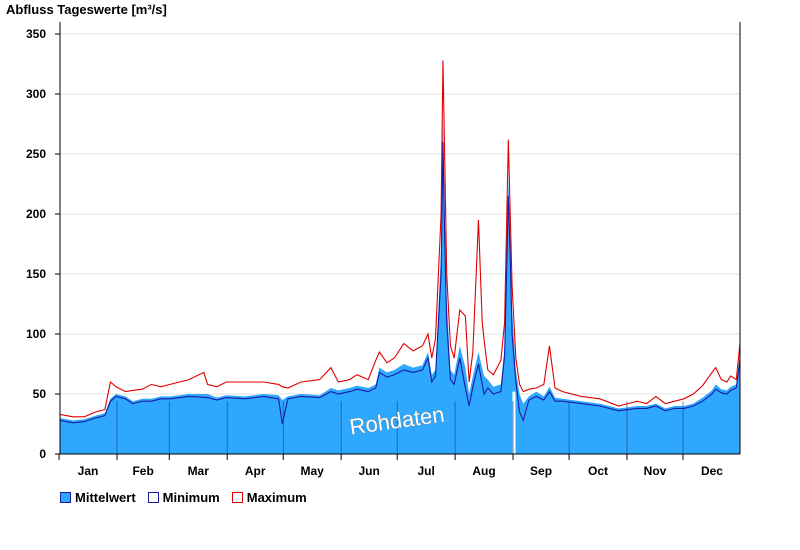 This screenshot has width=800, height=550. Describe the element at coordinates (276, 497) in the screenshot. I see `legend-label-maximum: Maximum` at that location.